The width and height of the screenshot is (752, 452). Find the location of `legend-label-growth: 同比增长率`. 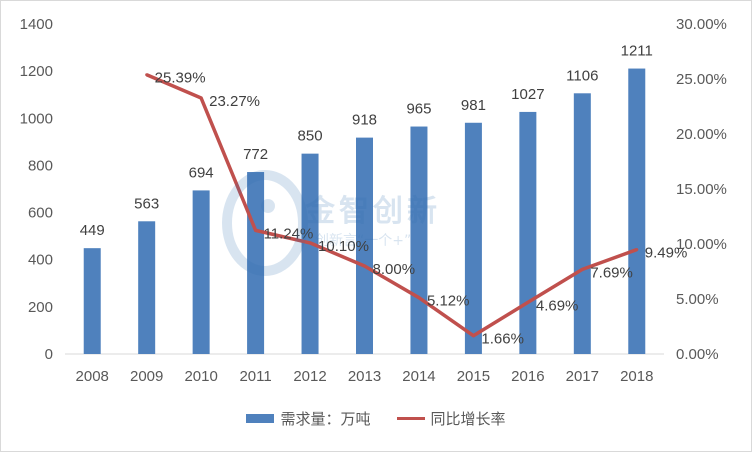

legend-label-growth: 同比增长率 is located at coordinates (468, 419).